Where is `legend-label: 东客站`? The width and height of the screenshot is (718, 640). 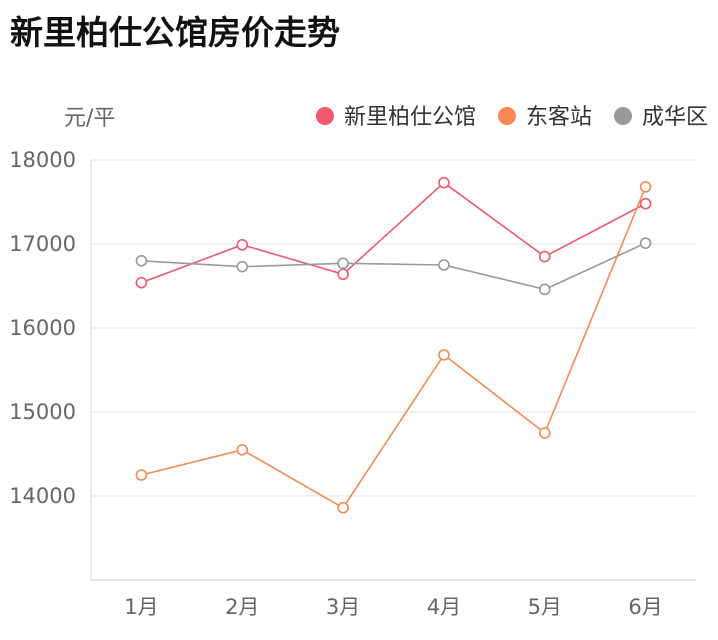
legend-label: 东客站 is located at coordinates (559, 117).